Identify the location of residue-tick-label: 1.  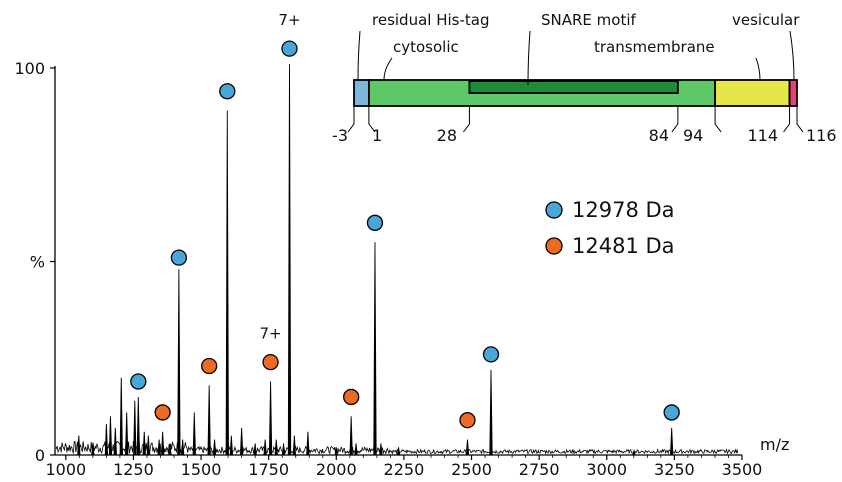
(377, 135).